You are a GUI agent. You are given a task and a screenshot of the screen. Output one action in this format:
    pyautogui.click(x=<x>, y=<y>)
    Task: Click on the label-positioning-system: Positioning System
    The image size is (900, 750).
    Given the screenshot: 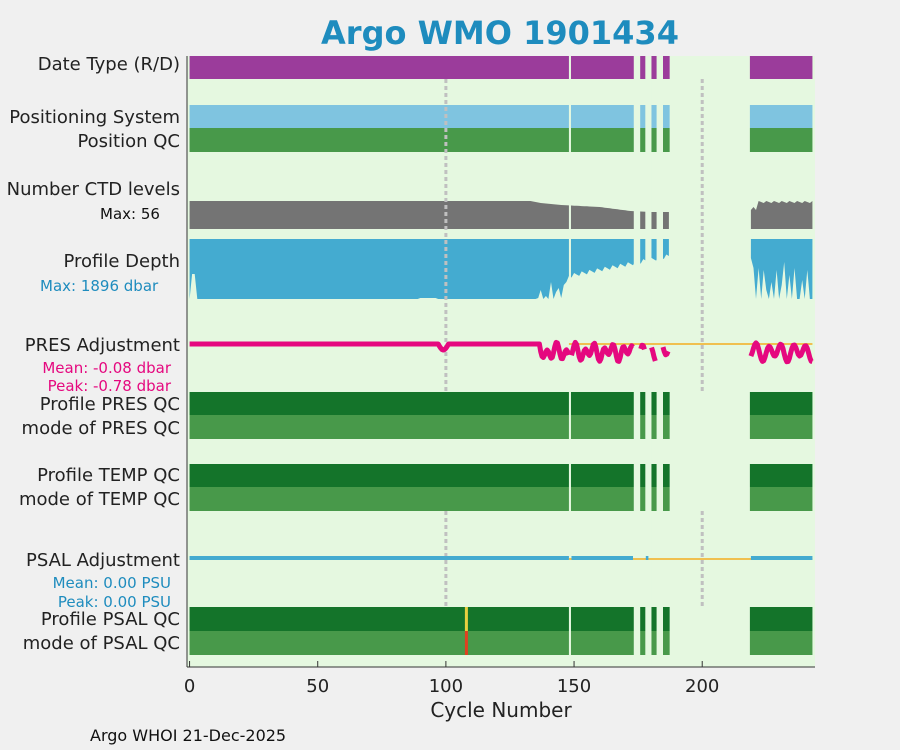 What is the action you would take?
    pyautogui.click(x=94, y=117)
    